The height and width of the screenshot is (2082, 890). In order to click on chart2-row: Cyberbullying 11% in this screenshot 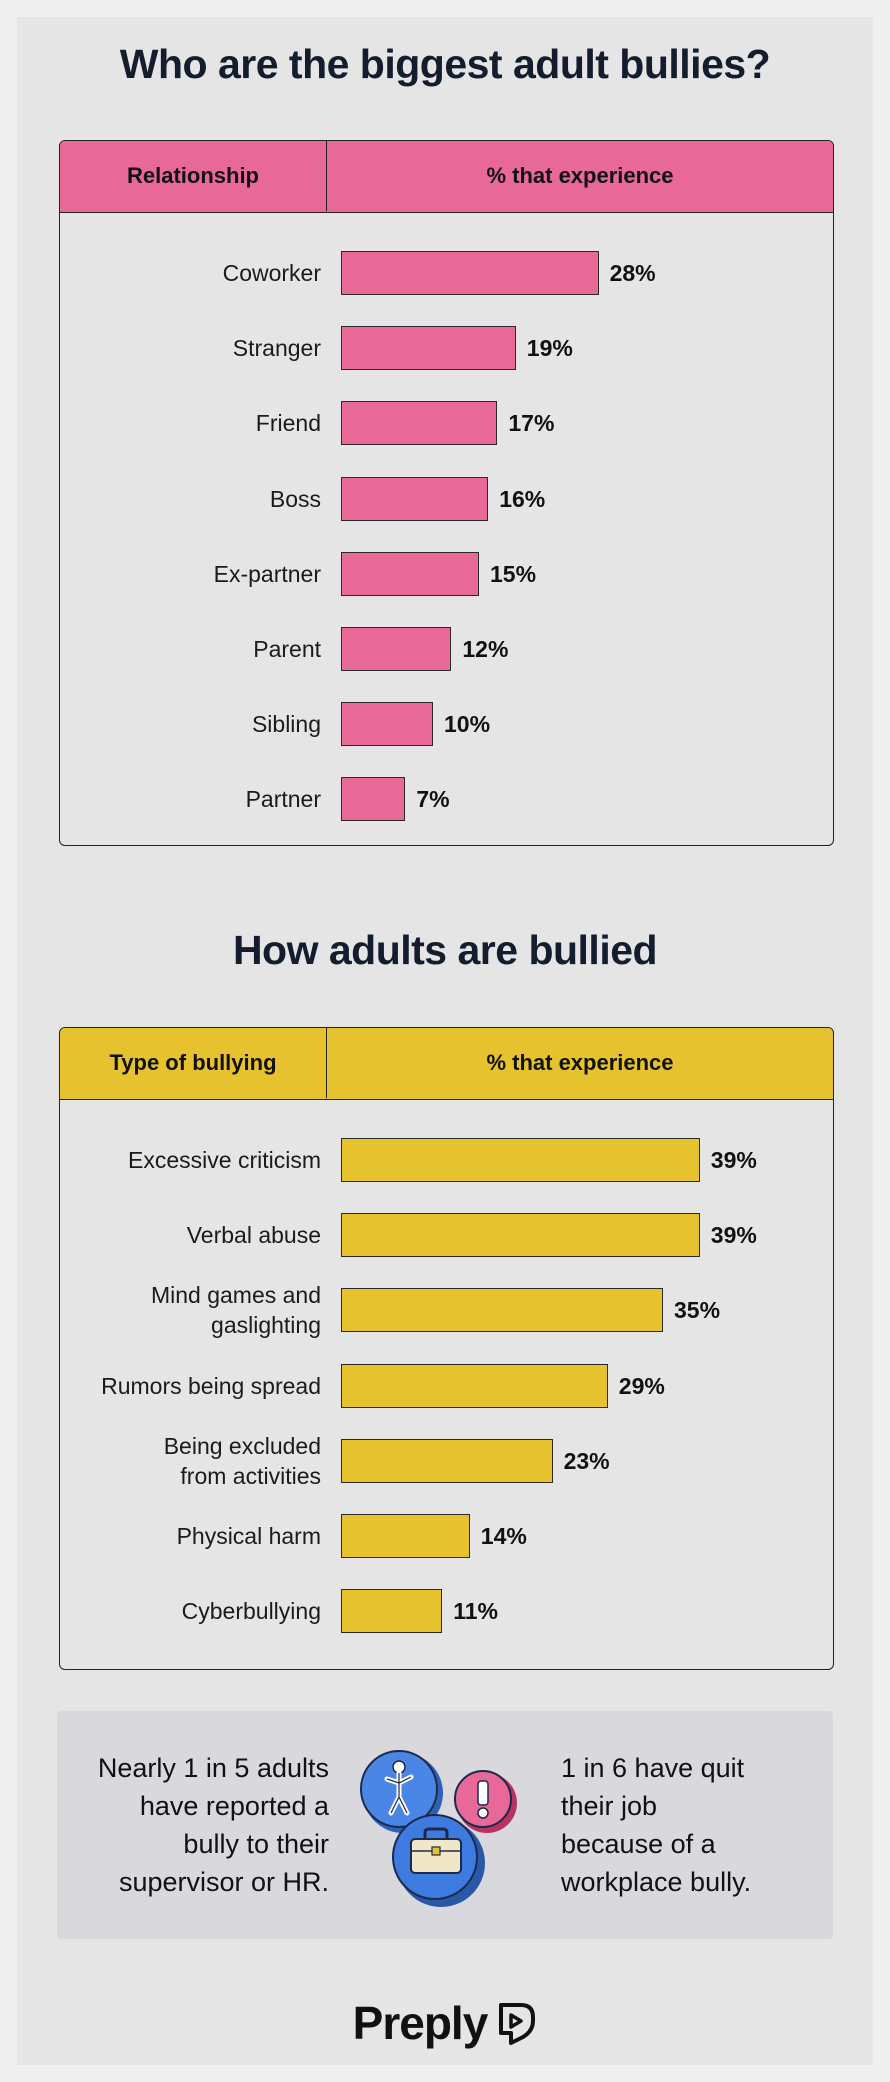, I will do `click(446, 1611)`.